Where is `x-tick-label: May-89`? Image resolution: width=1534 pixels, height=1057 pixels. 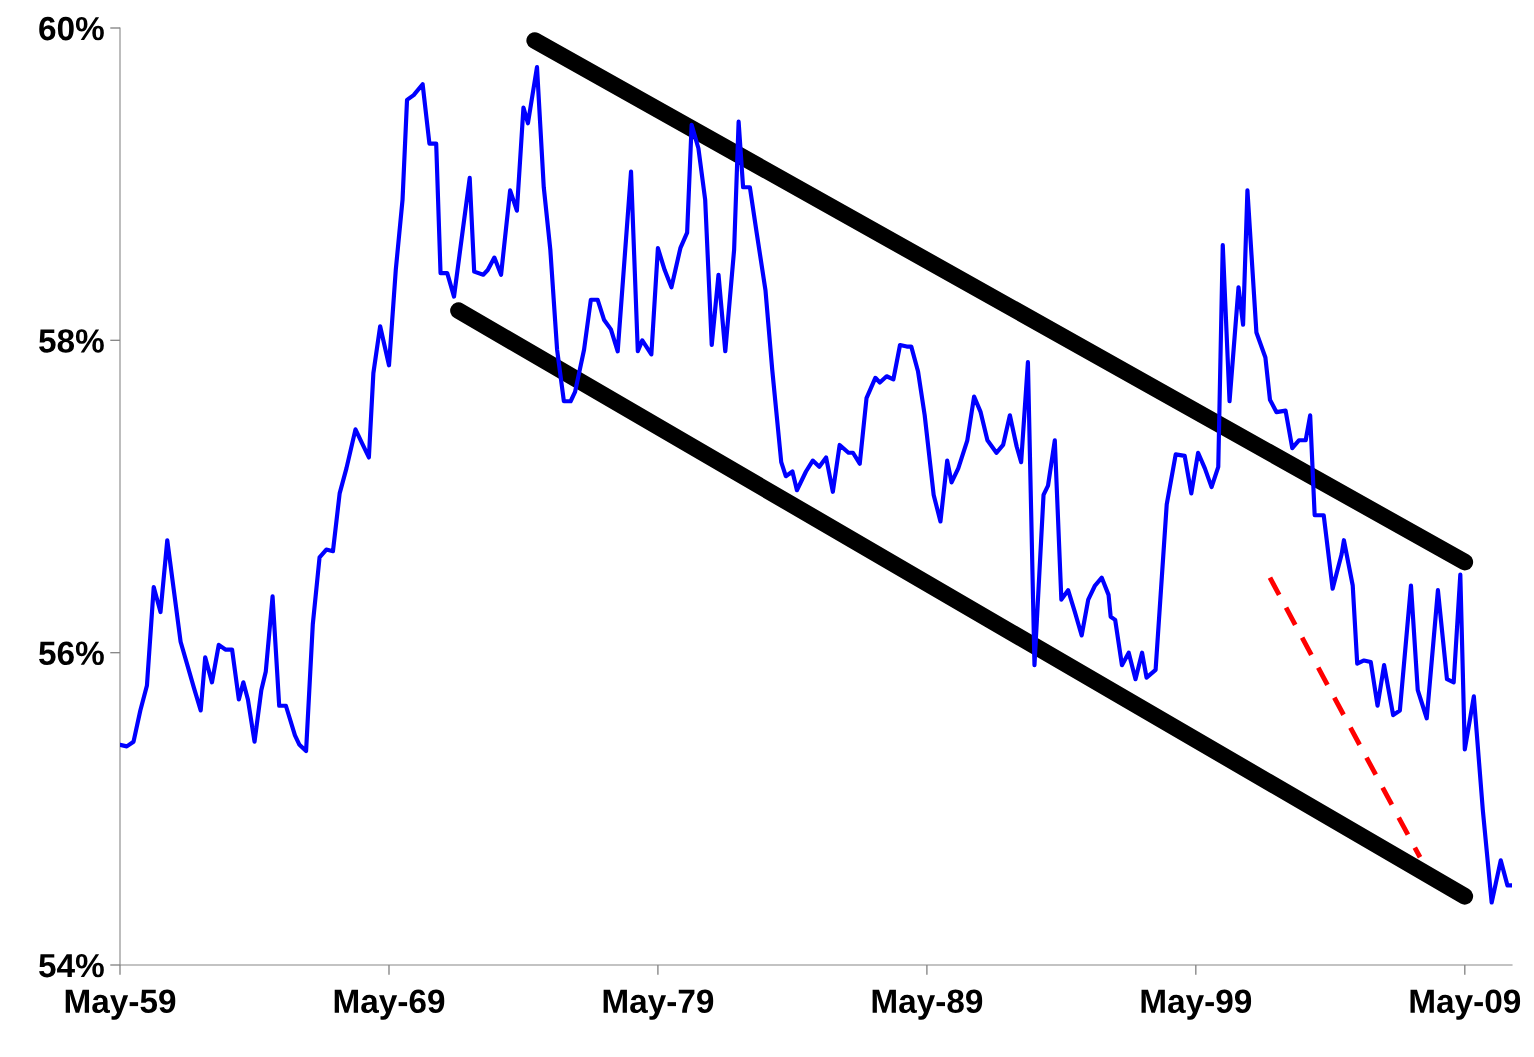 x-tick-label: May-89 is located at coordinates (927, 1004).